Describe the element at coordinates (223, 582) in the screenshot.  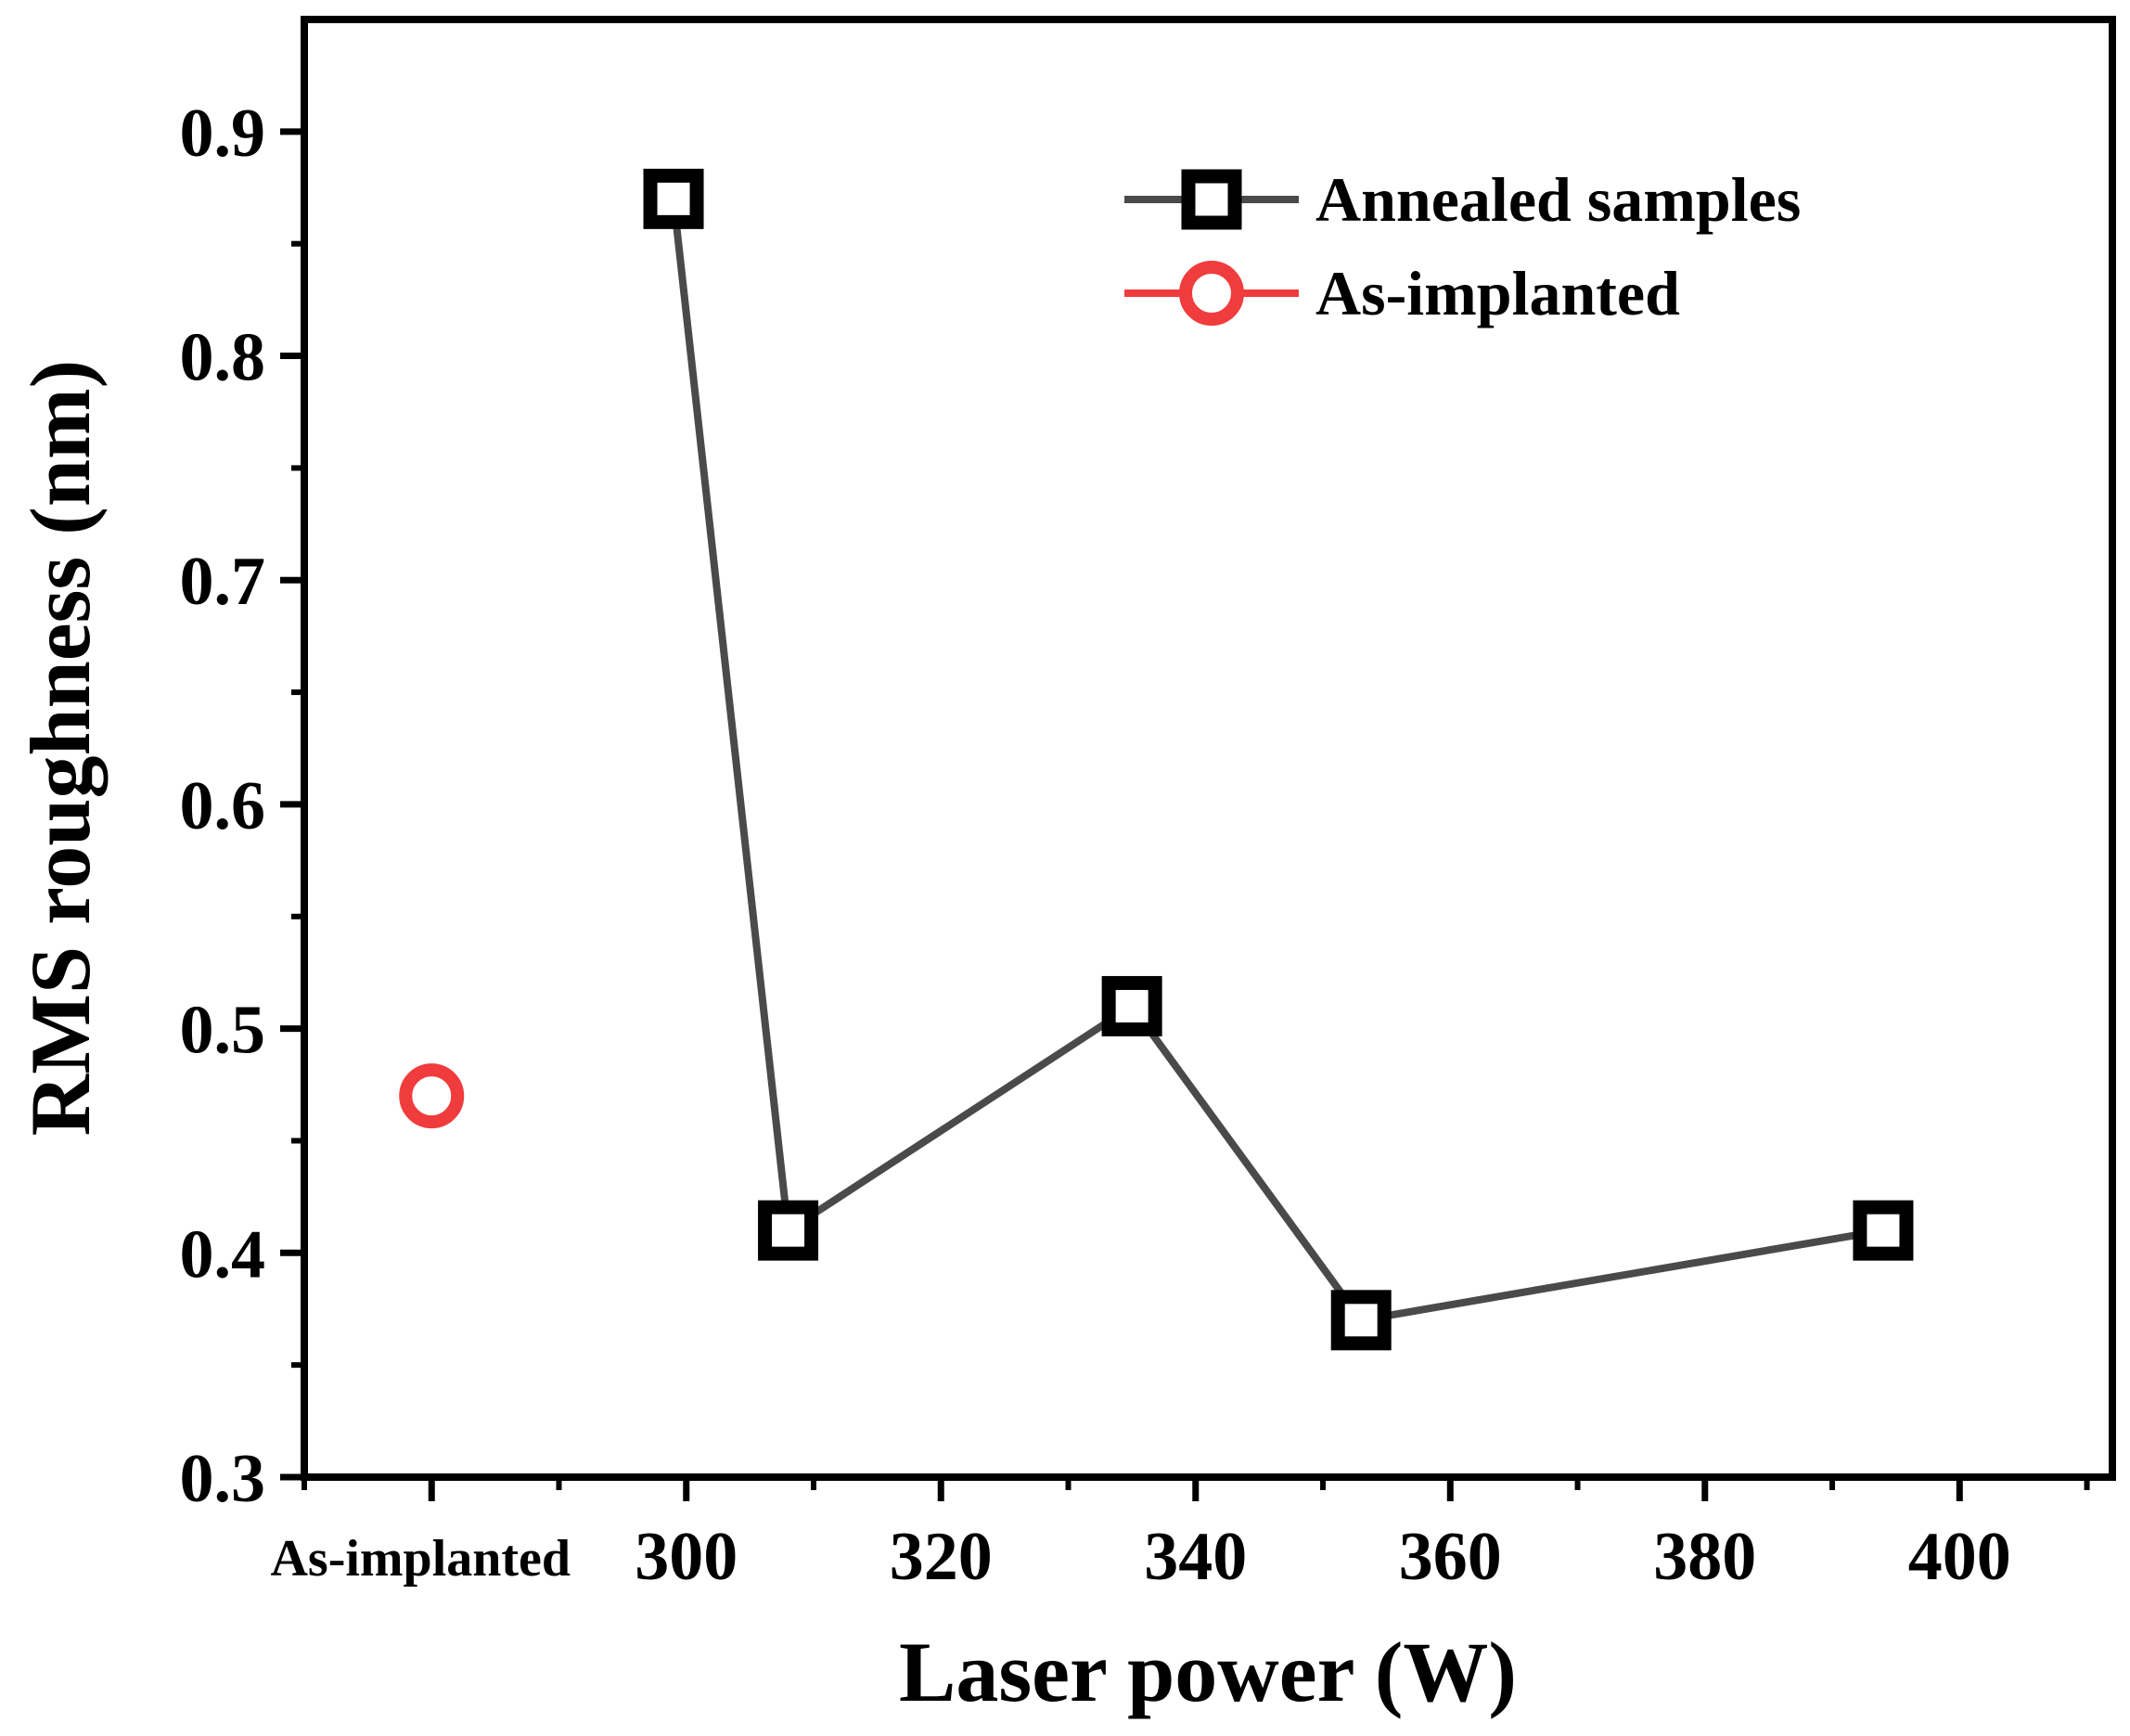
I see `y-tick-label: 0.7` at that location.